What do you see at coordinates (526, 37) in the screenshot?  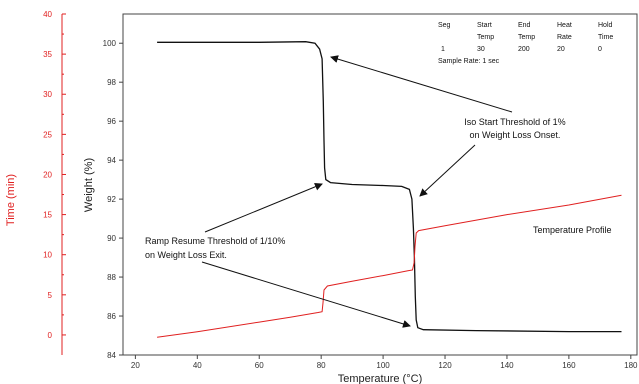 I see `table-header-temp2: Temp` at bounding box center [526, 37].